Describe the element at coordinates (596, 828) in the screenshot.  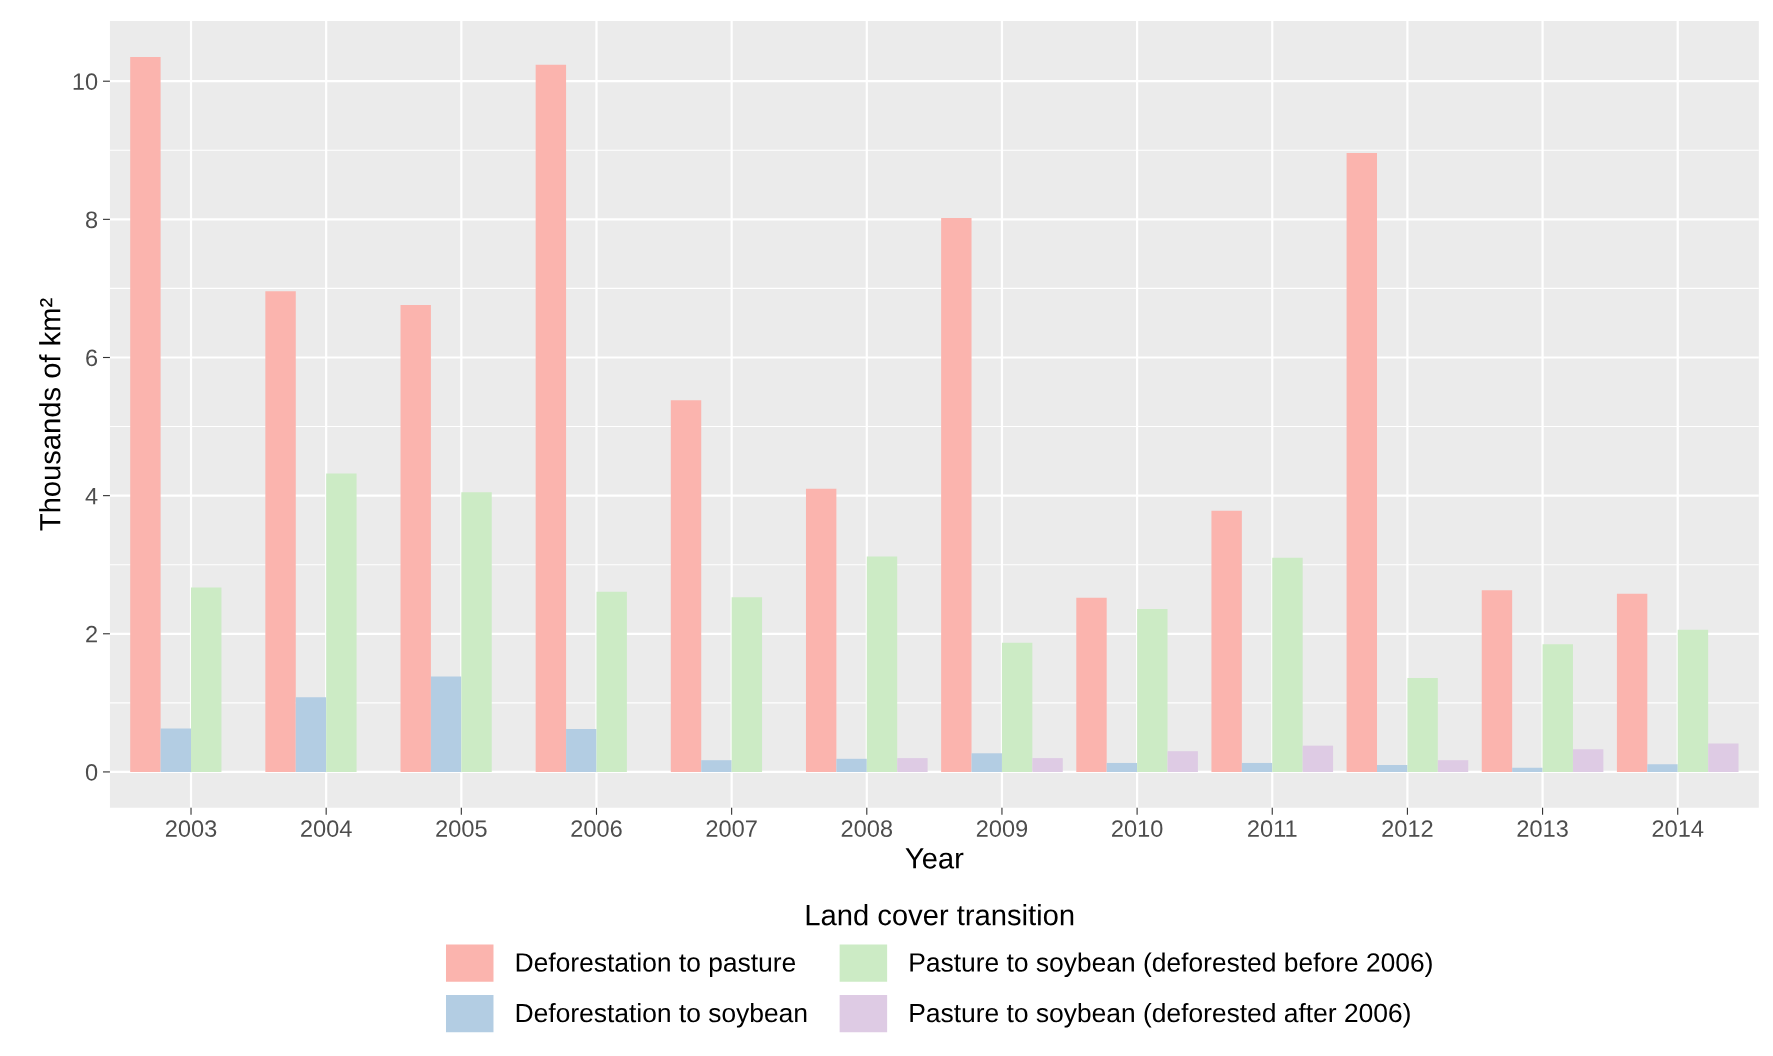
I see `x-tick-label: 2006` at that location.